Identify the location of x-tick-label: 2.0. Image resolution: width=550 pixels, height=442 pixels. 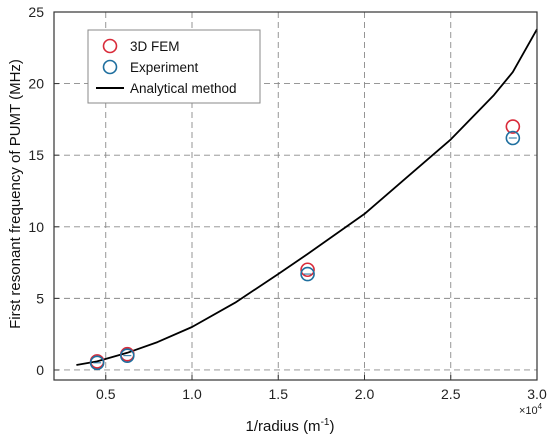
(365, 394).